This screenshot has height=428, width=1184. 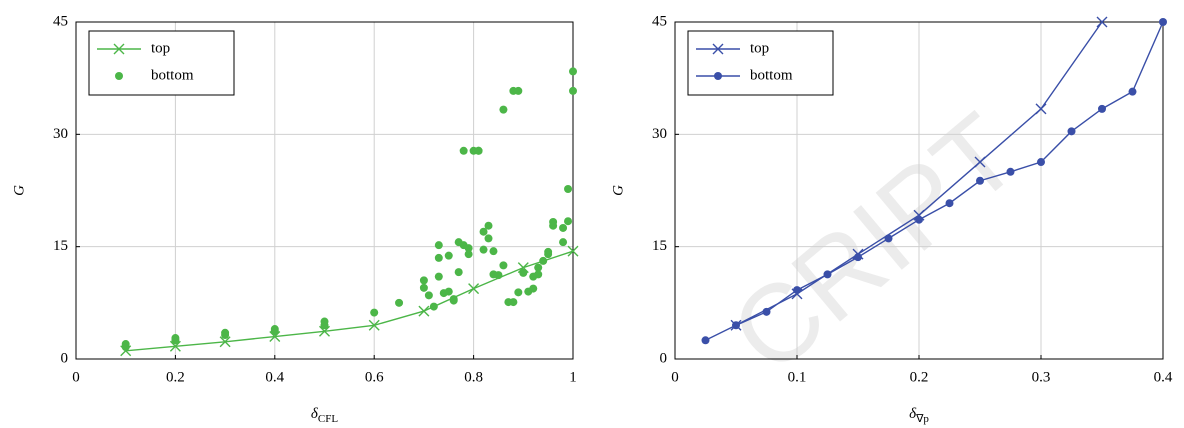 I want to click on y-tick-label: 15, so click(x=60, y=246).